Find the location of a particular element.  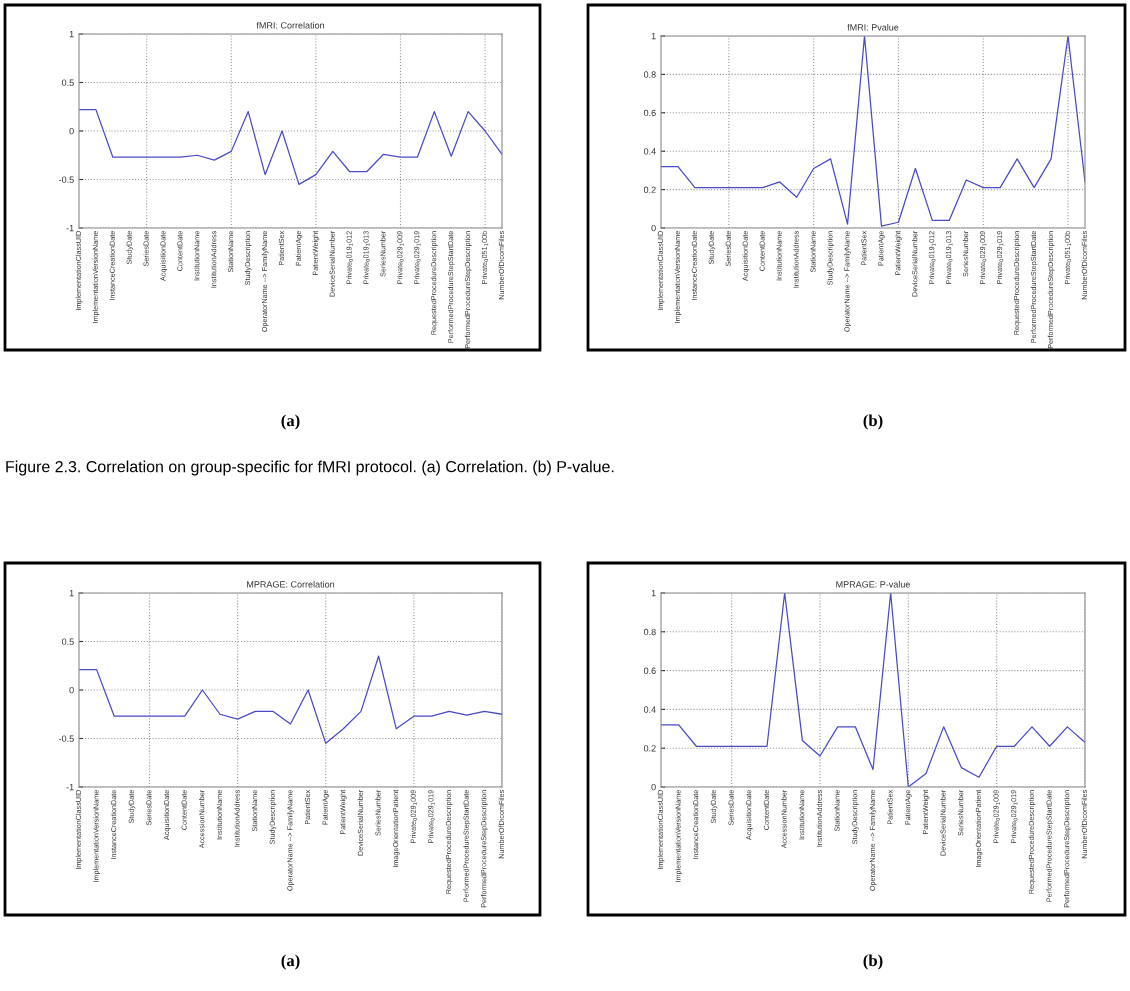

chart-title: fMRI: Correlation is located at coordinates (290, 25).